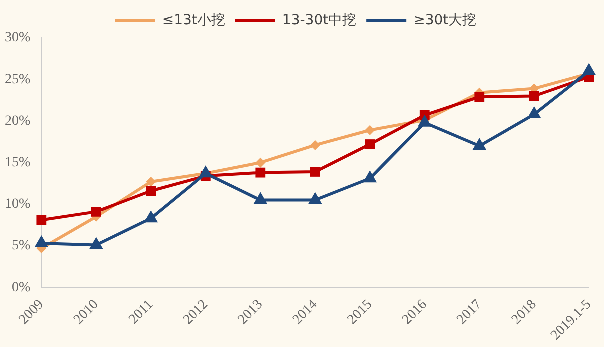 This screenshot has width=604, height=347. I want to click on y-tick-label: 30%, so click(17, 38).